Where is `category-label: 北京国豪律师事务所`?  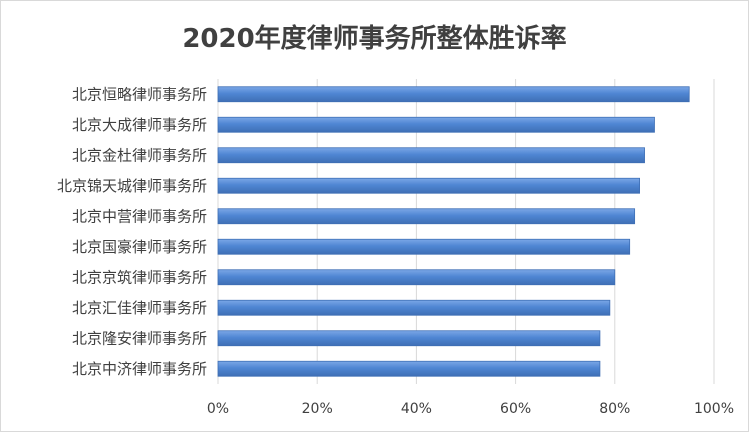
category-label: 北京国豪律师事务所 is located at coordinates (139, 247).